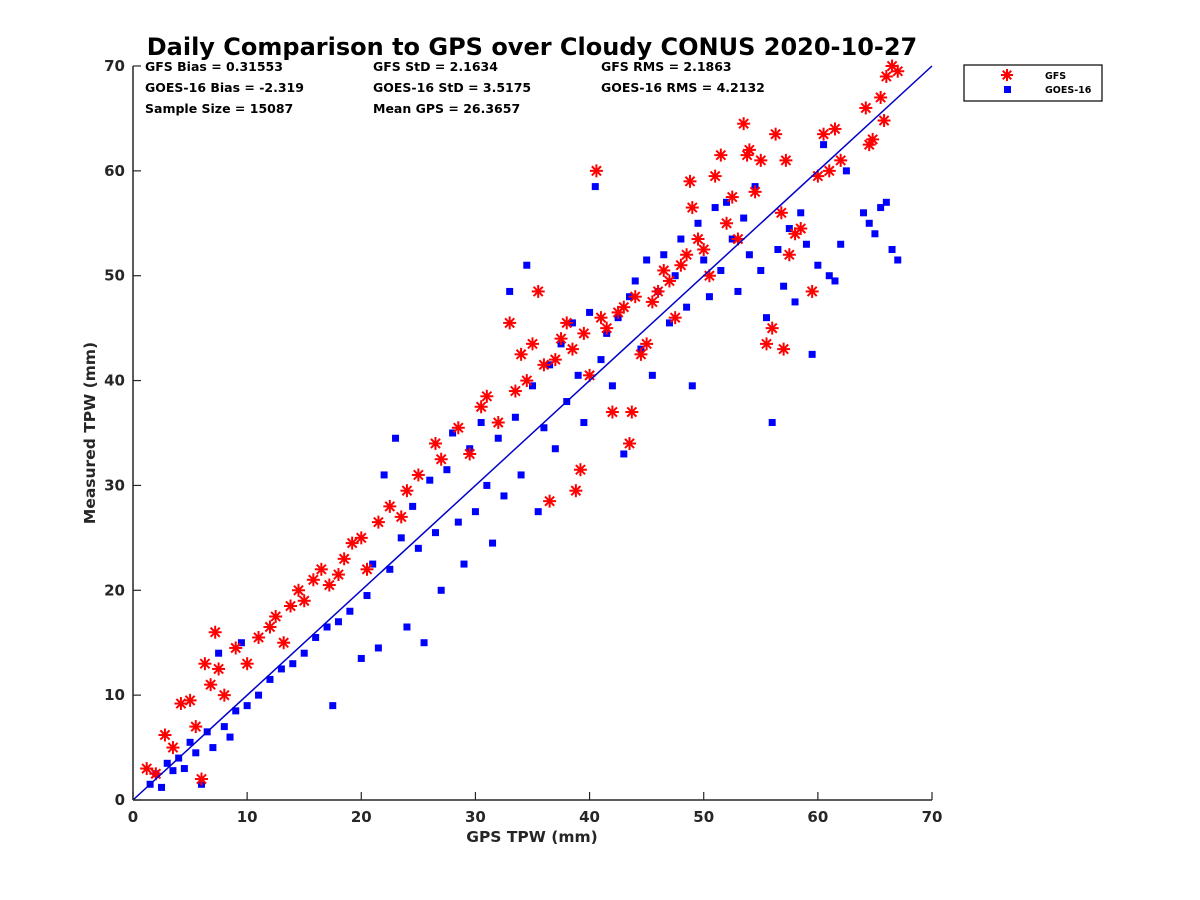 Image resolution: width=1200 pixels, height=900 pixels. I want to click on y-tick-label: 20, so click(114, 590).